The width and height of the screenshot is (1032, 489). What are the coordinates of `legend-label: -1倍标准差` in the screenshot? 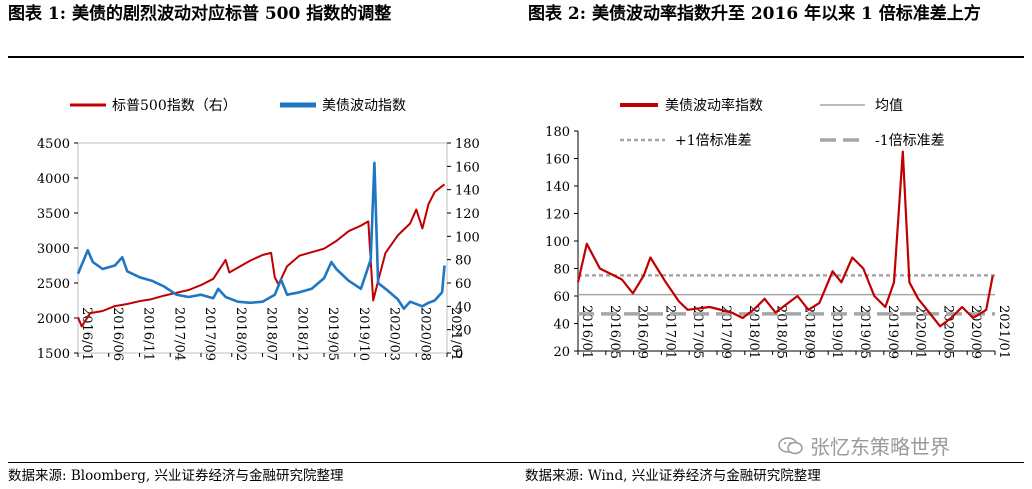 It's located at (910, 141).